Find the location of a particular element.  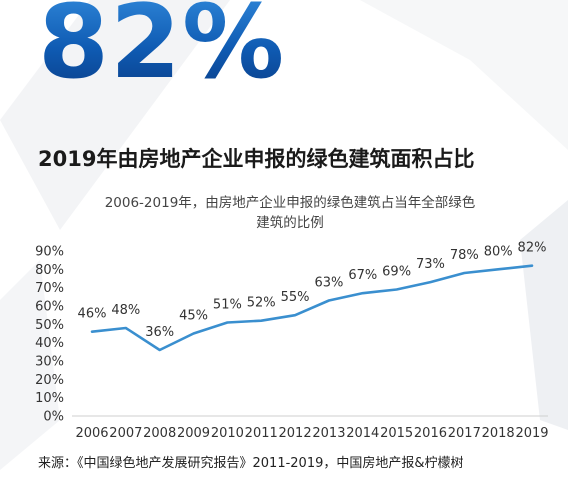

x-tick-label: 2017 is located at coordinates (464, 433).